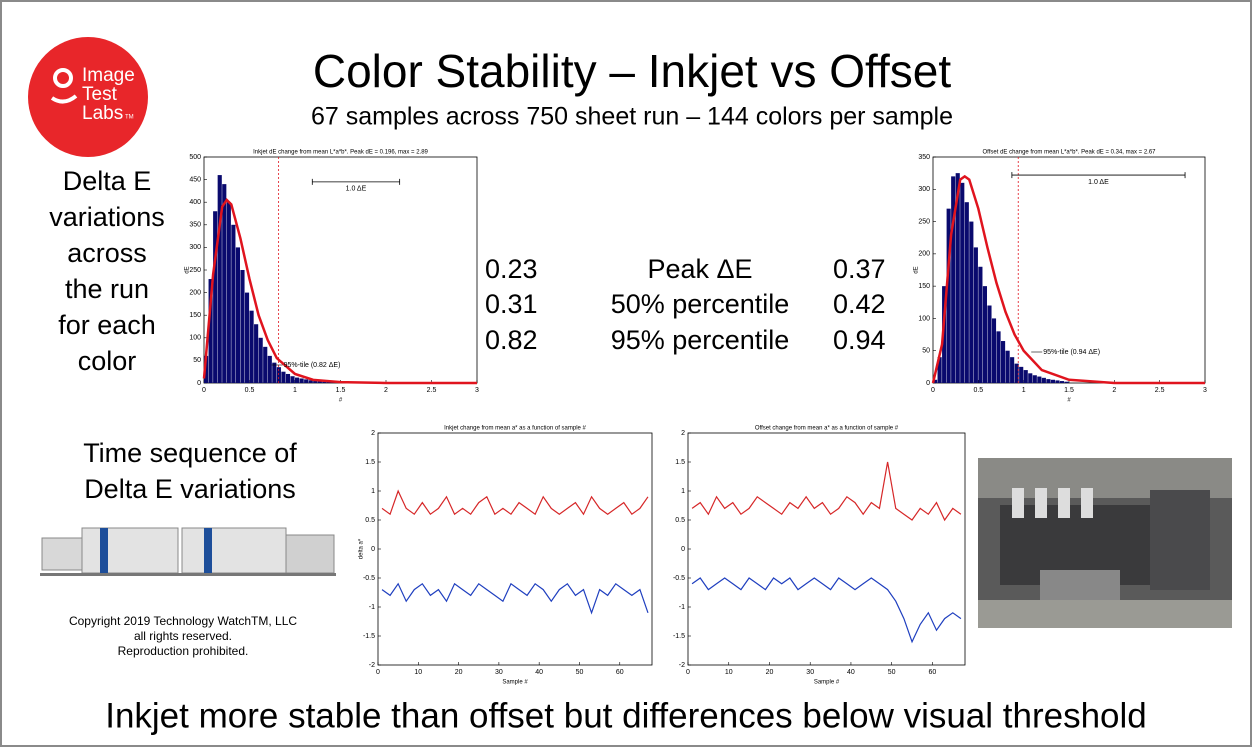 The width and height of the screenshot is (1252, 747). I want to click on logo-circle, so click(88, 97).